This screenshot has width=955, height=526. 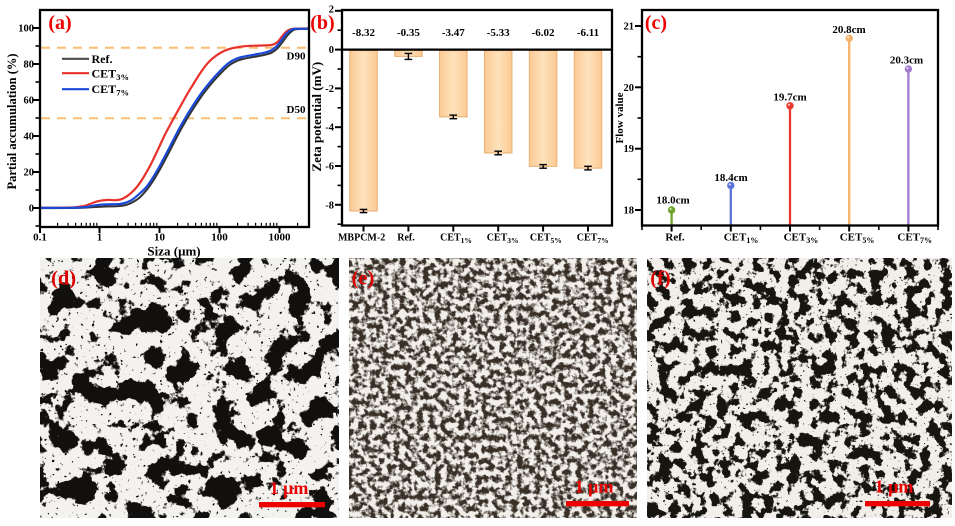 I want to click on svg-text: Siza (μm), so click(x=173, y=251).